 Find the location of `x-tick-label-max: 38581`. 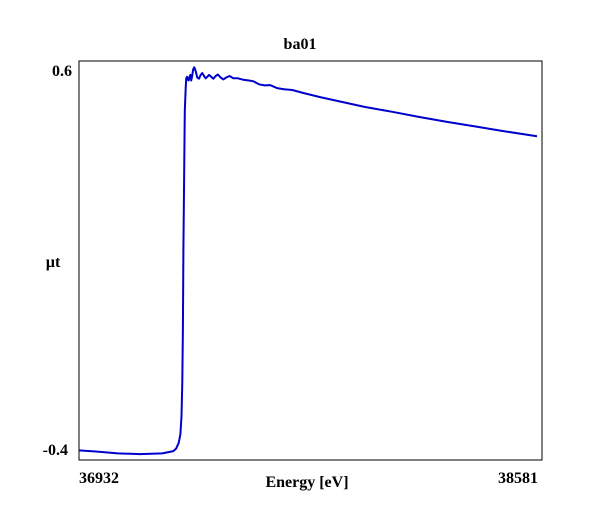

x-tick-label-max: 38581 is located at coordinates (518, 478).